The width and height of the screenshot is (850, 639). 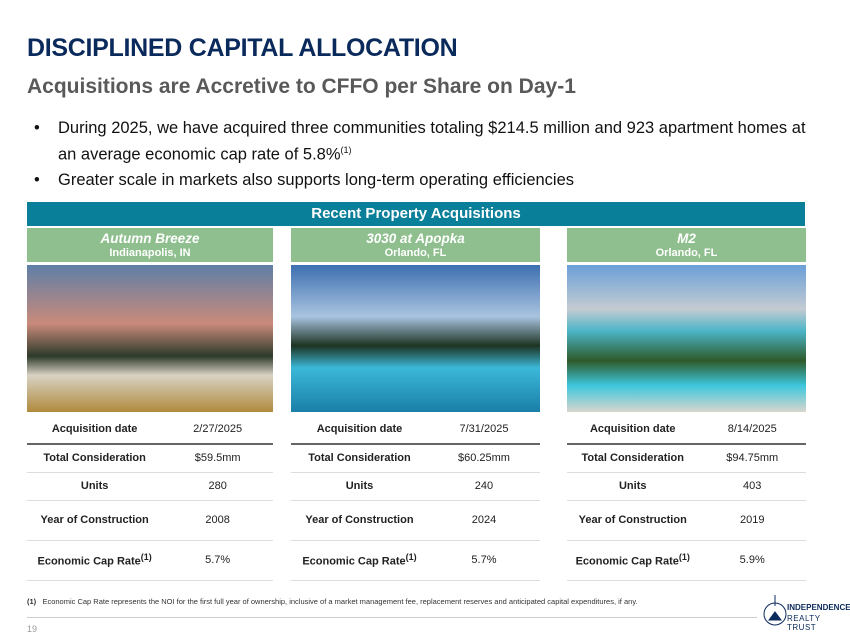 What do you see at coordinates (150, 253) in the screenshot?
I see `property-city: Indianapolis, IN` at bounding box center [150, 253].